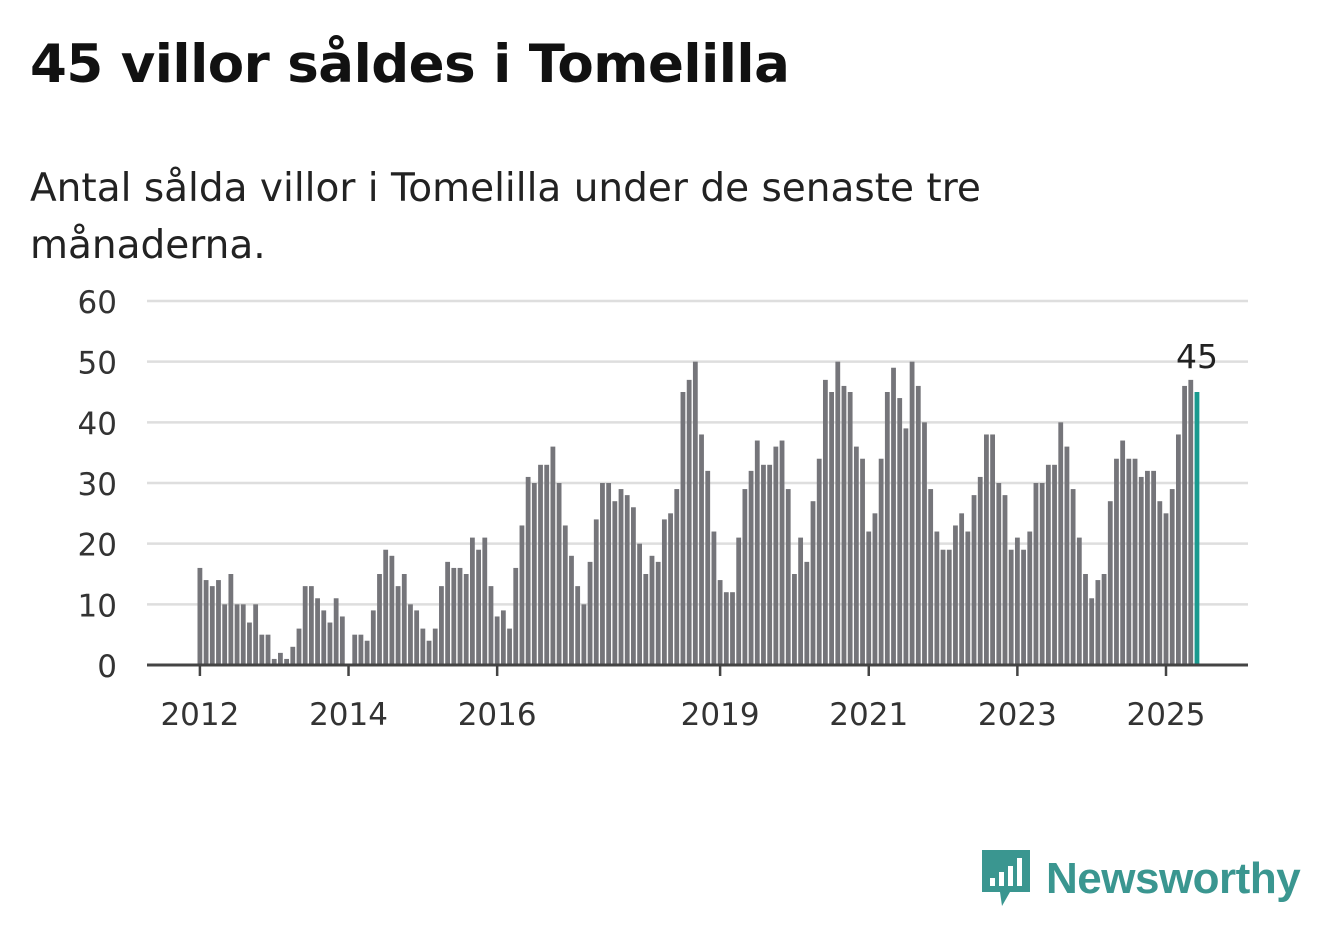 This screenshot has width=1322, height=939. Describe the element at coordinates (1173, 878) in the screenshot. I see `brand-name: Newsworthy` at that location.